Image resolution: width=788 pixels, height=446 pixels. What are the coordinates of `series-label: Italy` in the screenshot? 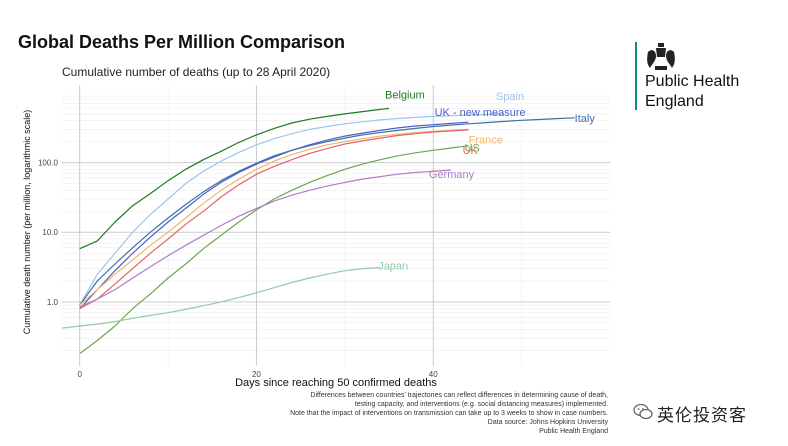 It's located at (585, 119).